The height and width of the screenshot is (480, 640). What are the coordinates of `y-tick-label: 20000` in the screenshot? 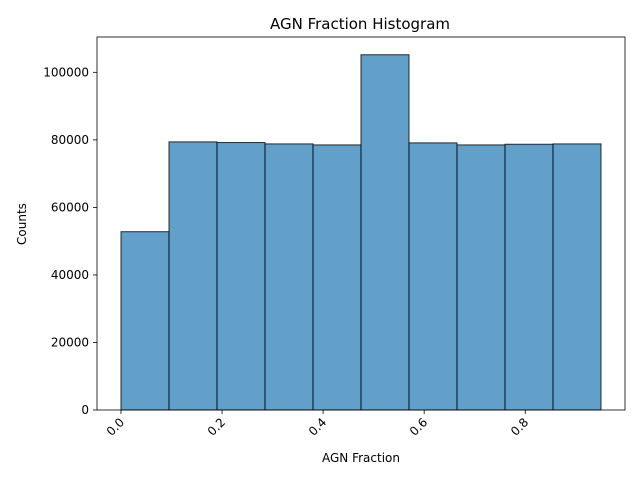 It's located at (70, 342).